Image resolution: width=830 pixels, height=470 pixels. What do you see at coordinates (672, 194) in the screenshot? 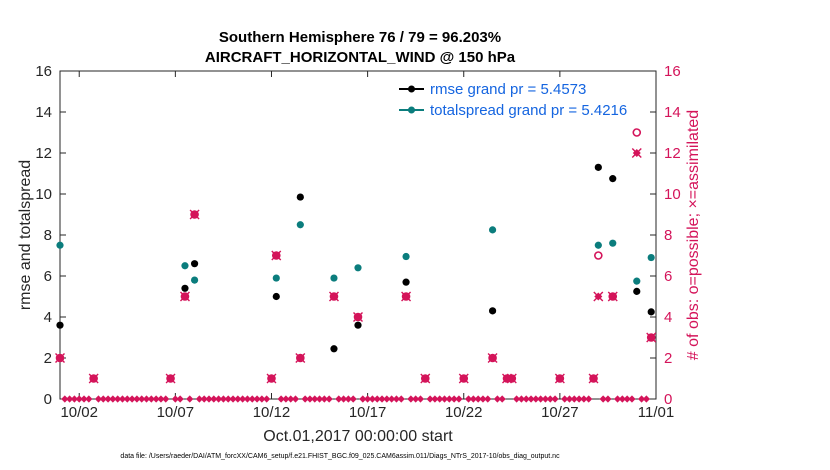
I see `y-right-tick-label: 10` at bounding box center [672, 194].